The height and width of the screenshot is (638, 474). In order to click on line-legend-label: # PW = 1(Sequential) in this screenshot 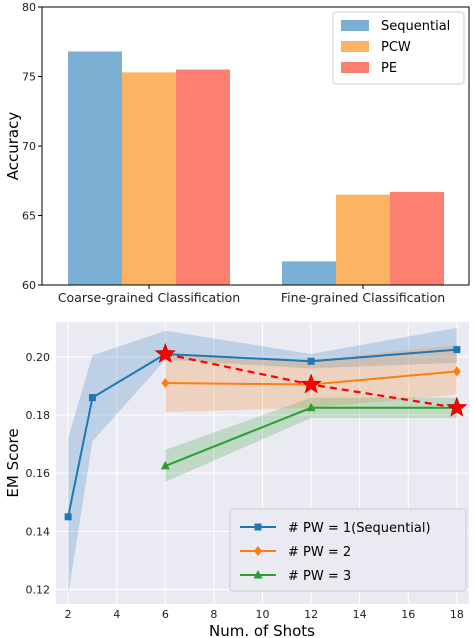, I will do `click(359, 528)`.